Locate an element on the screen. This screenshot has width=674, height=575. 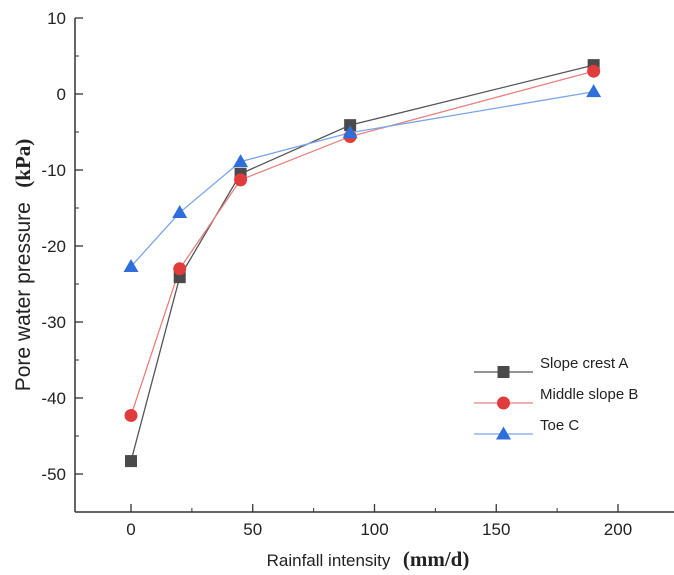
y-tick-label: 0 is located at coordinates (61, 94).